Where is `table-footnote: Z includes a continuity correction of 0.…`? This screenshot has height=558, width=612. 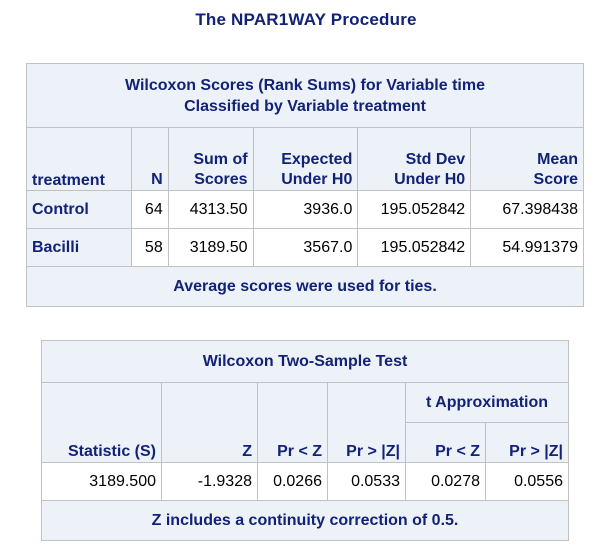 table-footnote: Z includes a continuity correction of 0.… is located at coordinates (305, 520).